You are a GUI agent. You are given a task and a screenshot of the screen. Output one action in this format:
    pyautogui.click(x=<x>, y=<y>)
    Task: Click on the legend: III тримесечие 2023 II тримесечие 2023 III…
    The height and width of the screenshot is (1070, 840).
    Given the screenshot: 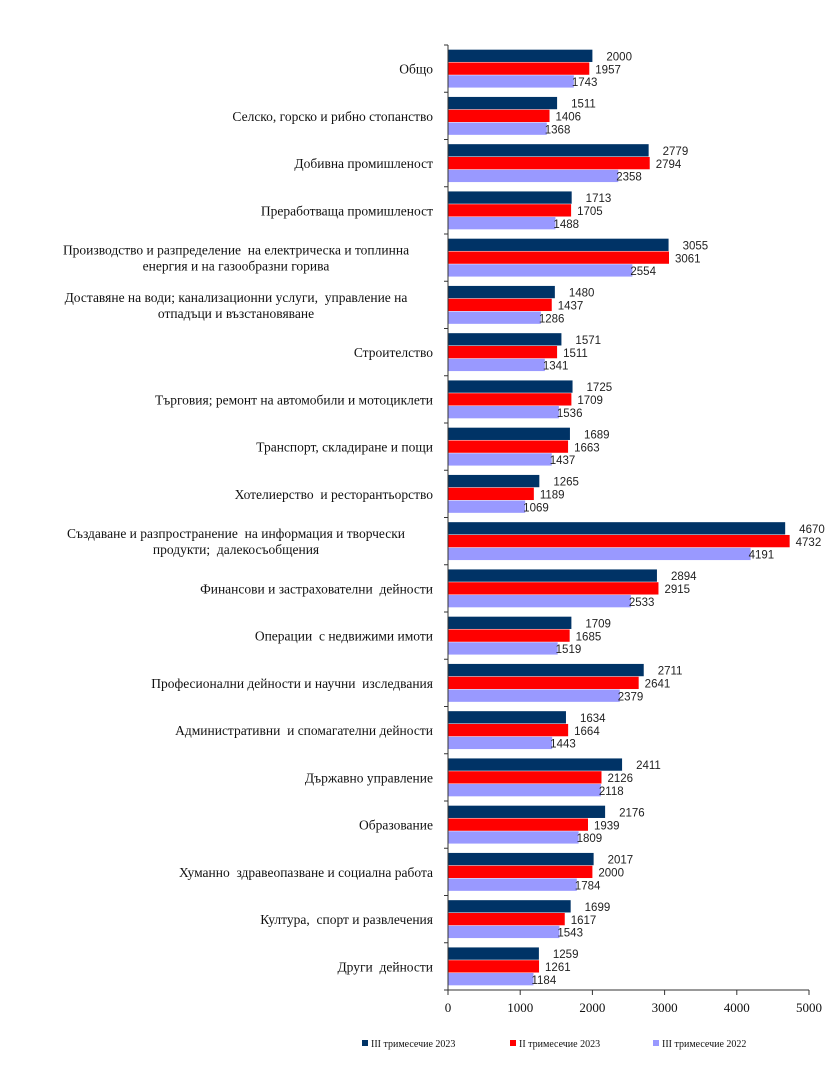 What is the action you would take?
    pyautogui.click(x=554, y=1044)
    